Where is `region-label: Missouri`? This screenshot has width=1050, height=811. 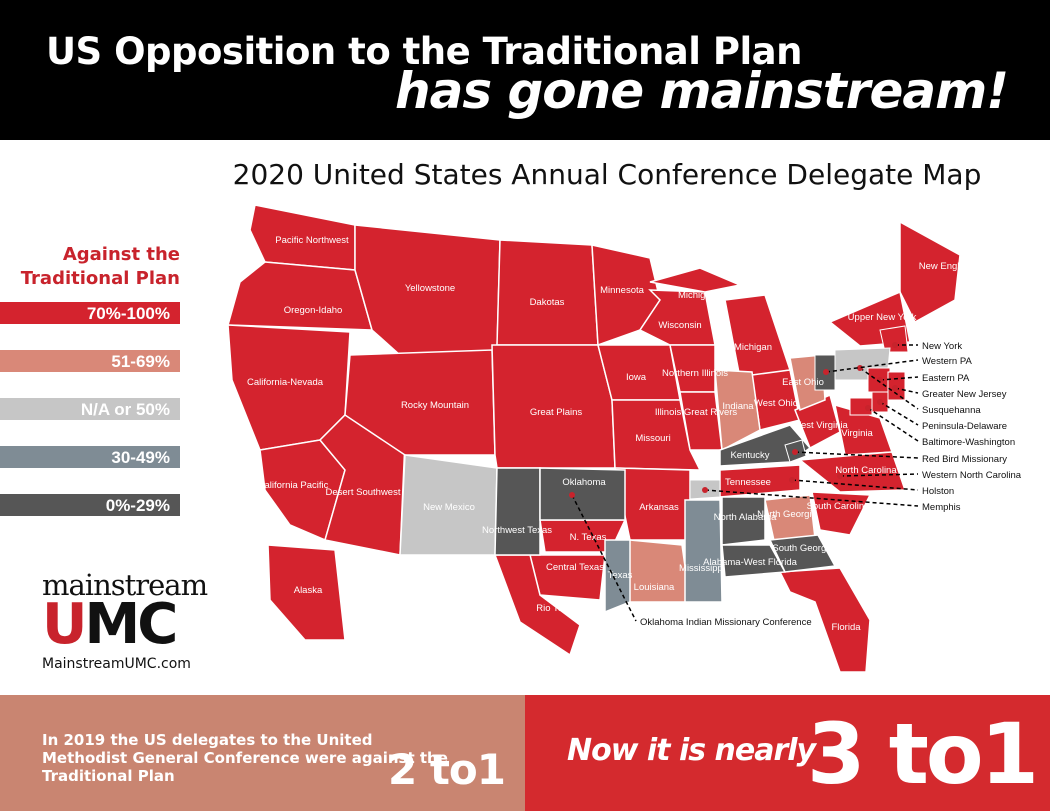
region-label: Missouri is located at coordinates (652, 438).